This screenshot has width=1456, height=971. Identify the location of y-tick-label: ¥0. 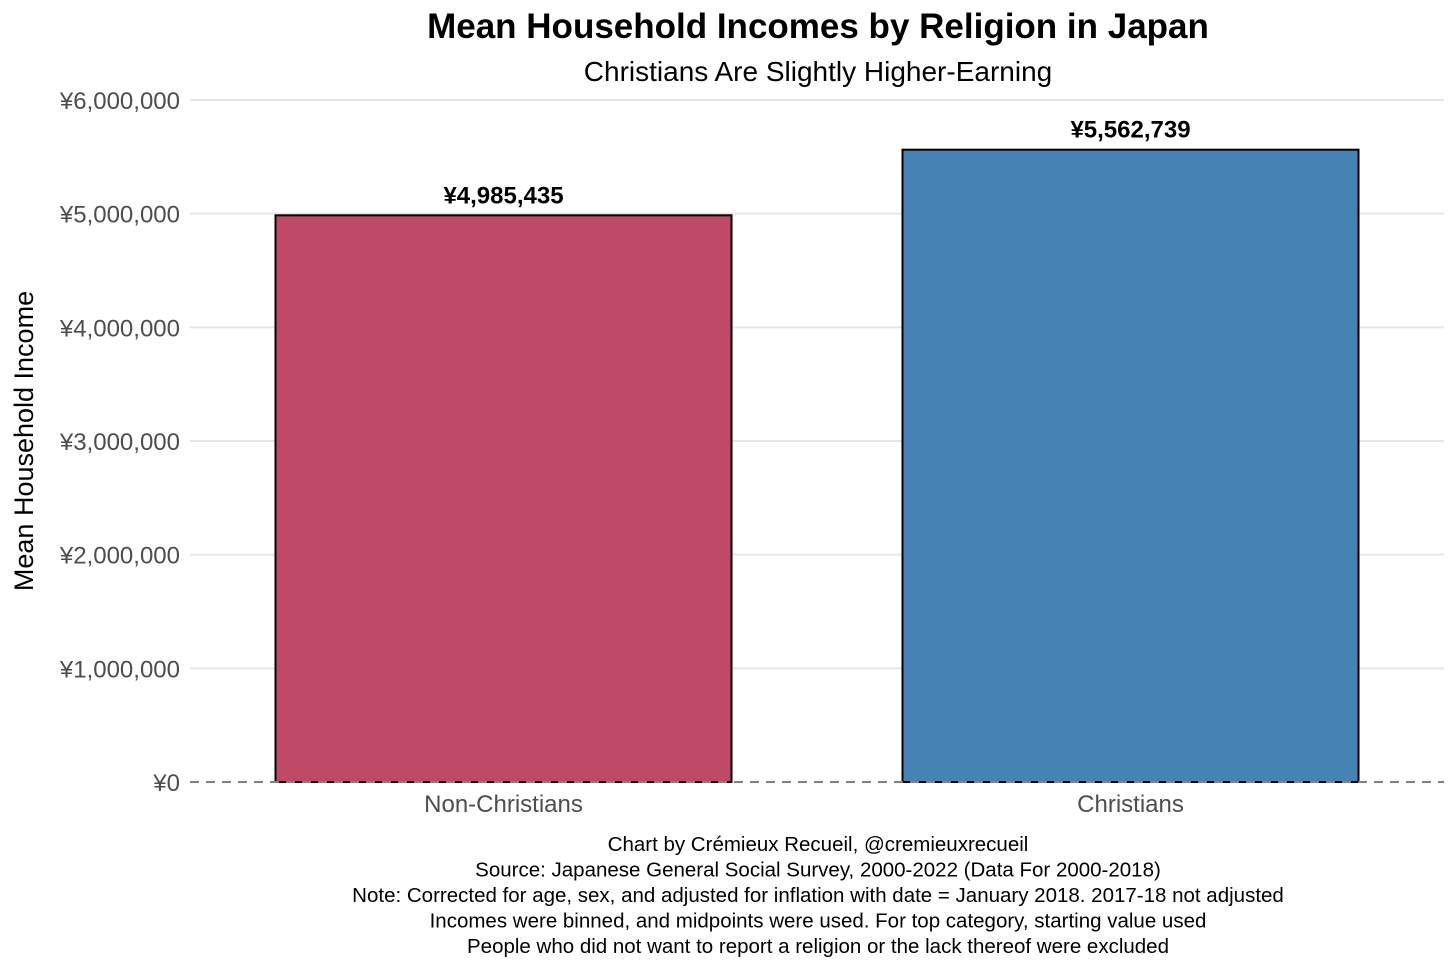
(166, 783).